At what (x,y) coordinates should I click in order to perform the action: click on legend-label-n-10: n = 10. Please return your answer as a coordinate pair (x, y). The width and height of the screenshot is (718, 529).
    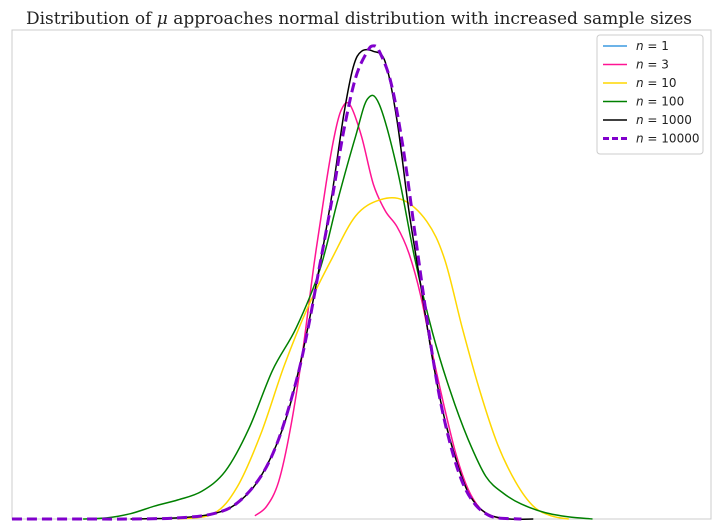
    Looking at the image, I should click on (656, 83).